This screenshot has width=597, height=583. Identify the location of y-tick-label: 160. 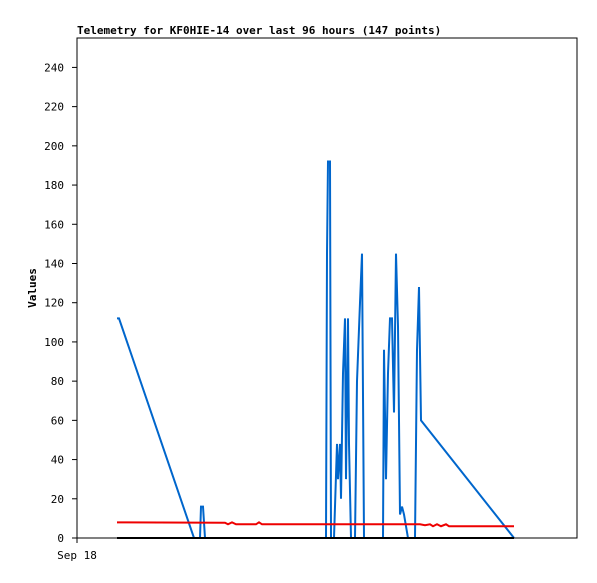
(54, 224).